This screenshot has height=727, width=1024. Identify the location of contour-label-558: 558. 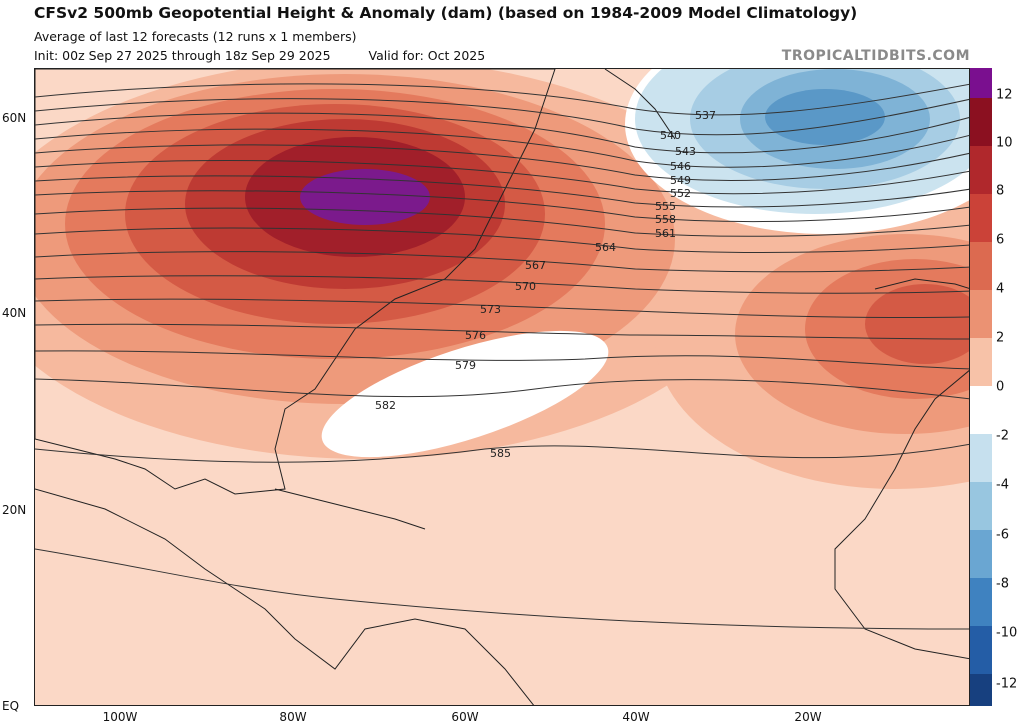
(665, 219).